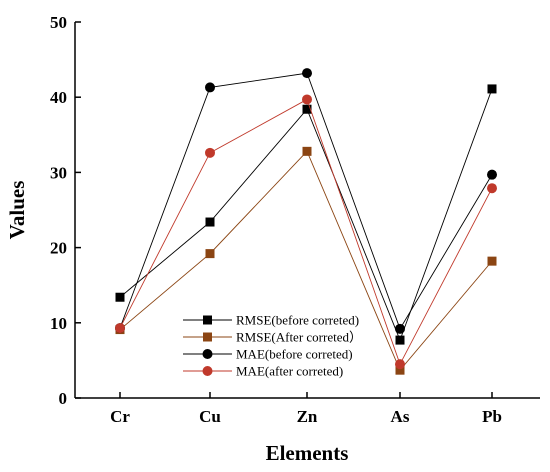 The height and width of the screenshot is (472, 550). I want to click on x-tick-label: As, so click(400, 416).